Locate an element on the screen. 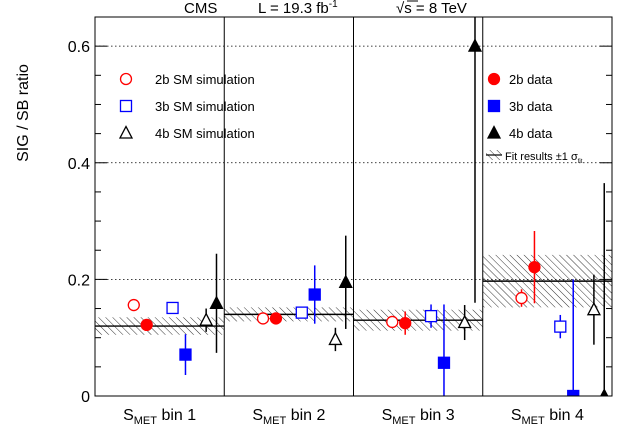  energy-label: √s = 8 TeV is located at coordinates (431, 8).